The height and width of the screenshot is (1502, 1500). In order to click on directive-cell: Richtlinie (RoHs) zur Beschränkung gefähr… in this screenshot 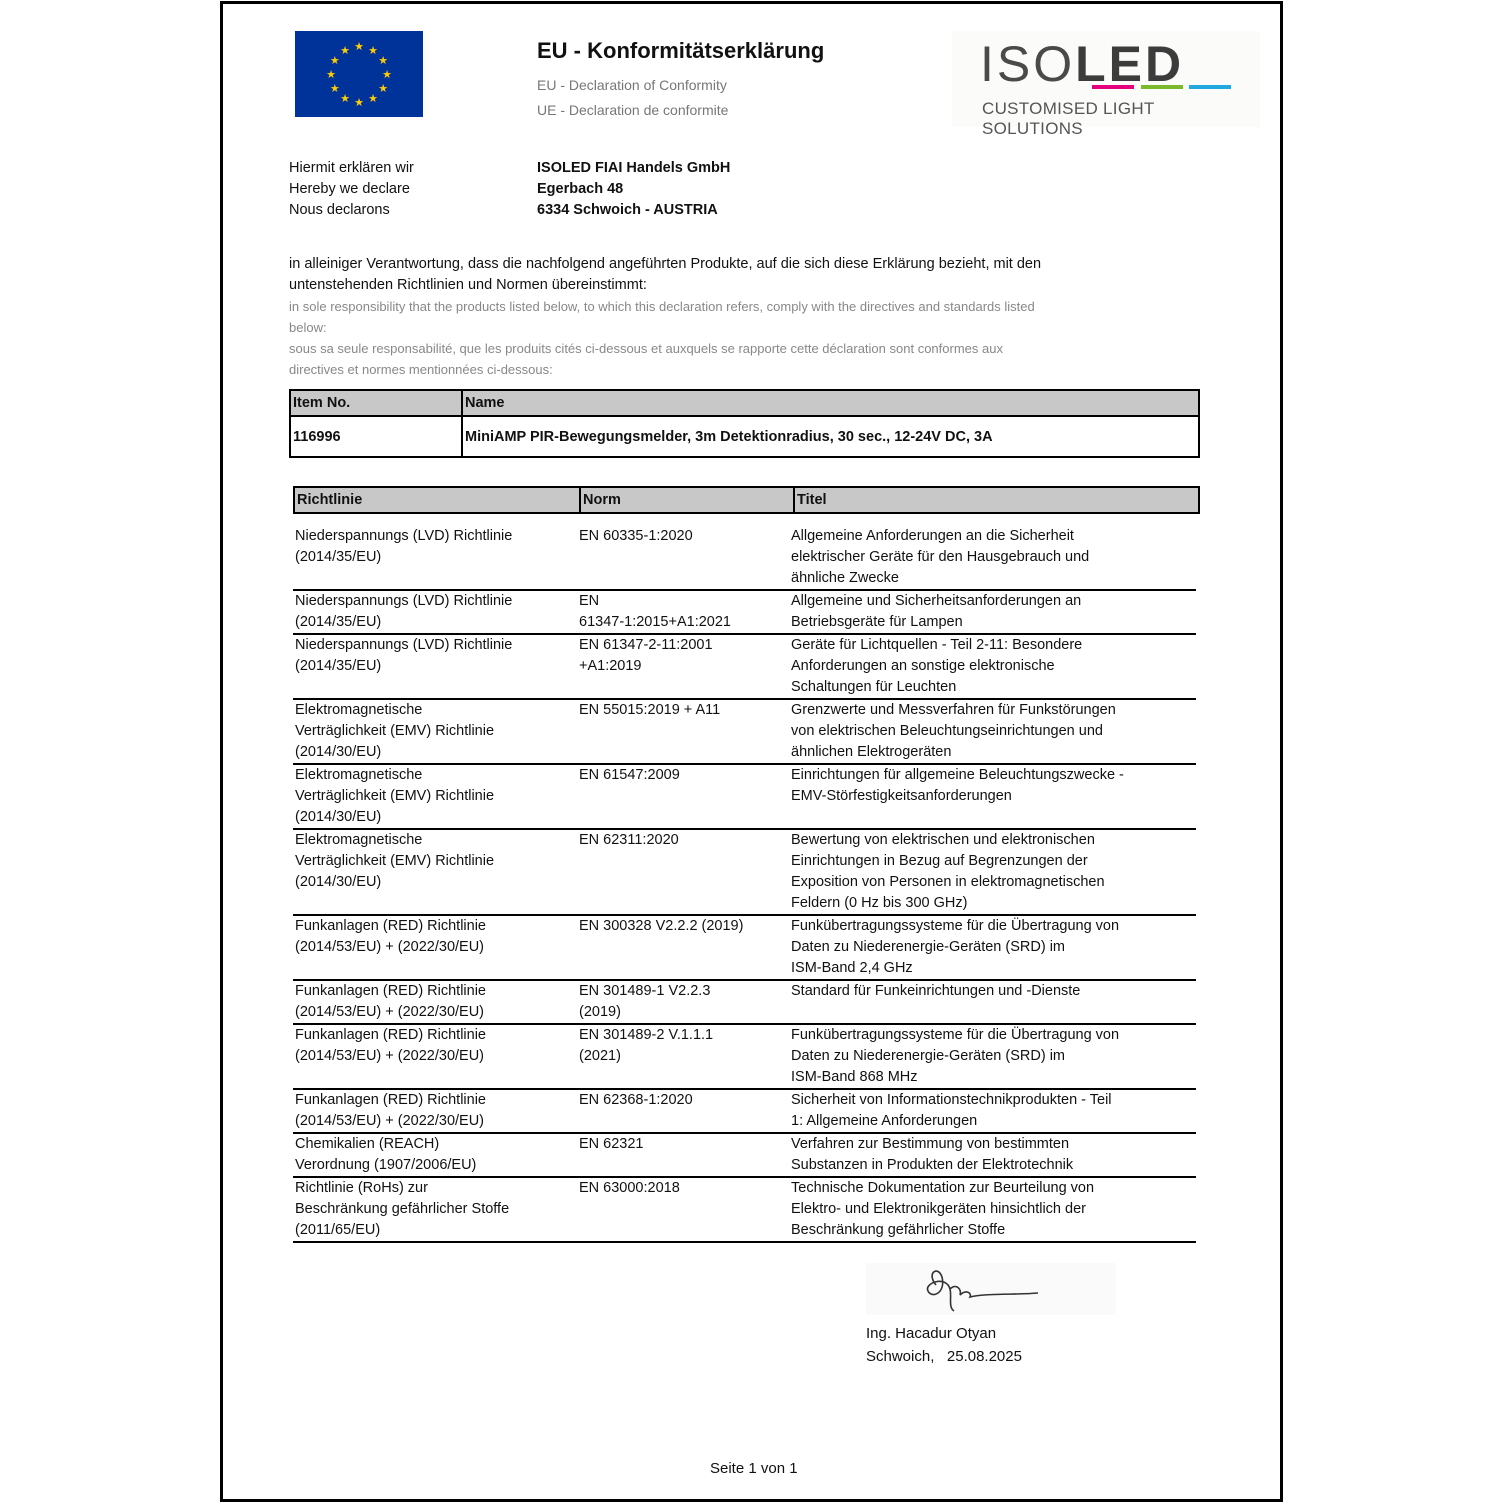, I will do `click(402, 1209)`.